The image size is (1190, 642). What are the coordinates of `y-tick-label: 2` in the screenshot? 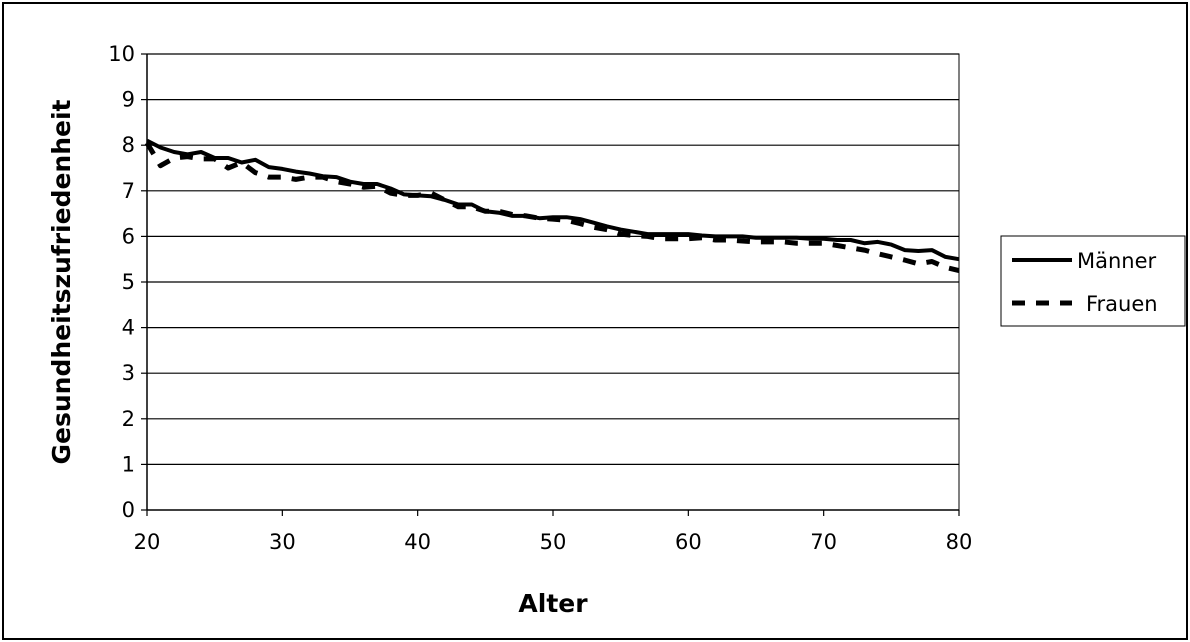 It's located at (128, 419).